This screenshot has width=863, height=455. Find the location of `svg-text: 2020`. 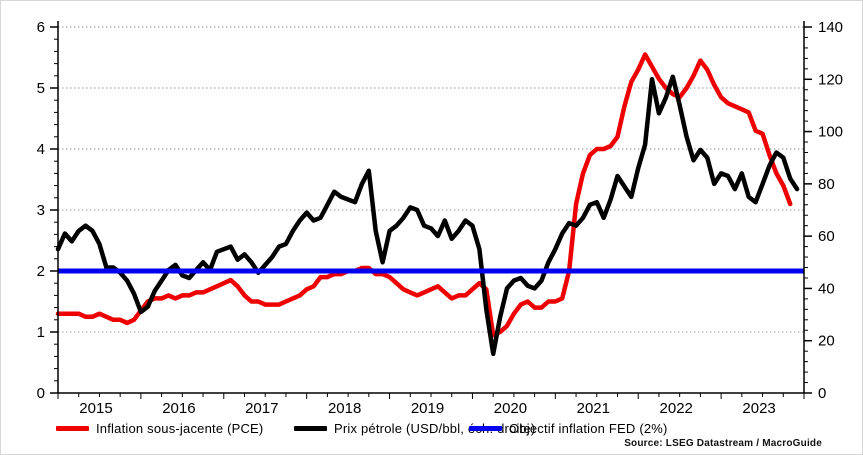

svg-text: 2020 is located at coordinates (510, 408).